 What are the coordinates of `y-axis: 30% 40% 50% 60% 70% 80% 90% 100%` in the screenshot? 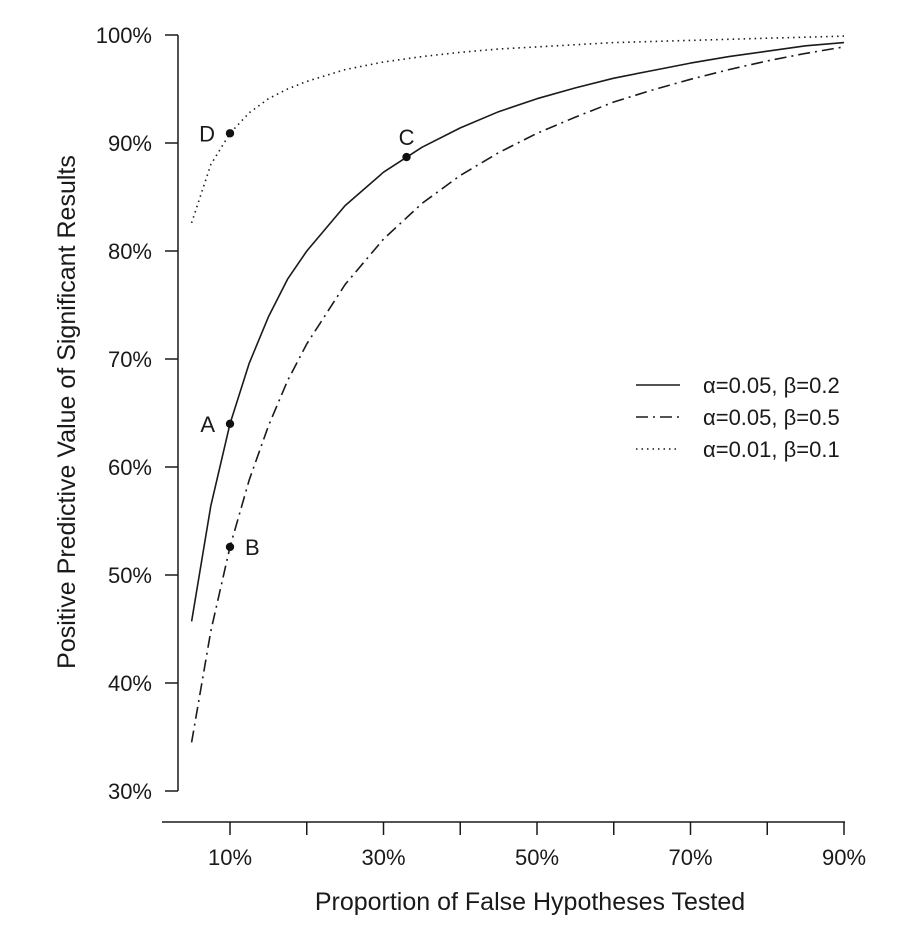 It's located at (137, 413).